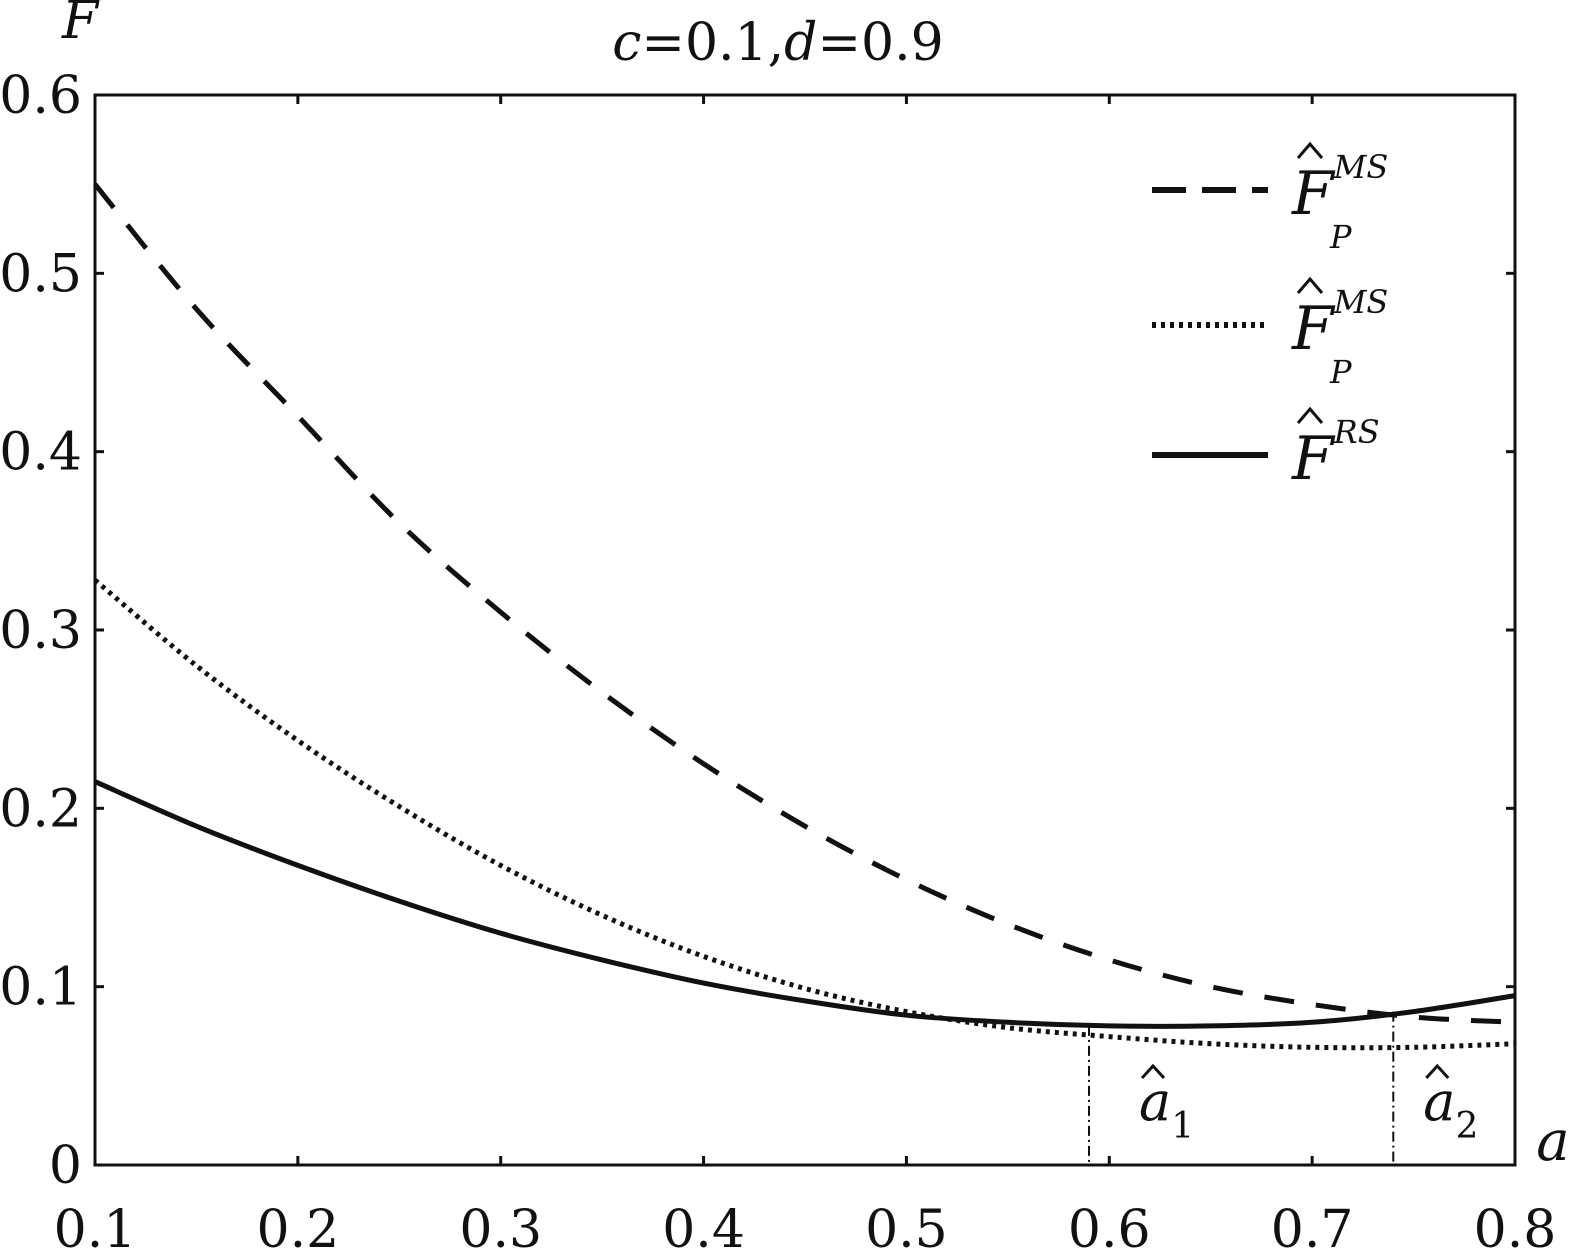  I want to click on x-tick-label: 0.3, so click(500, 1228).